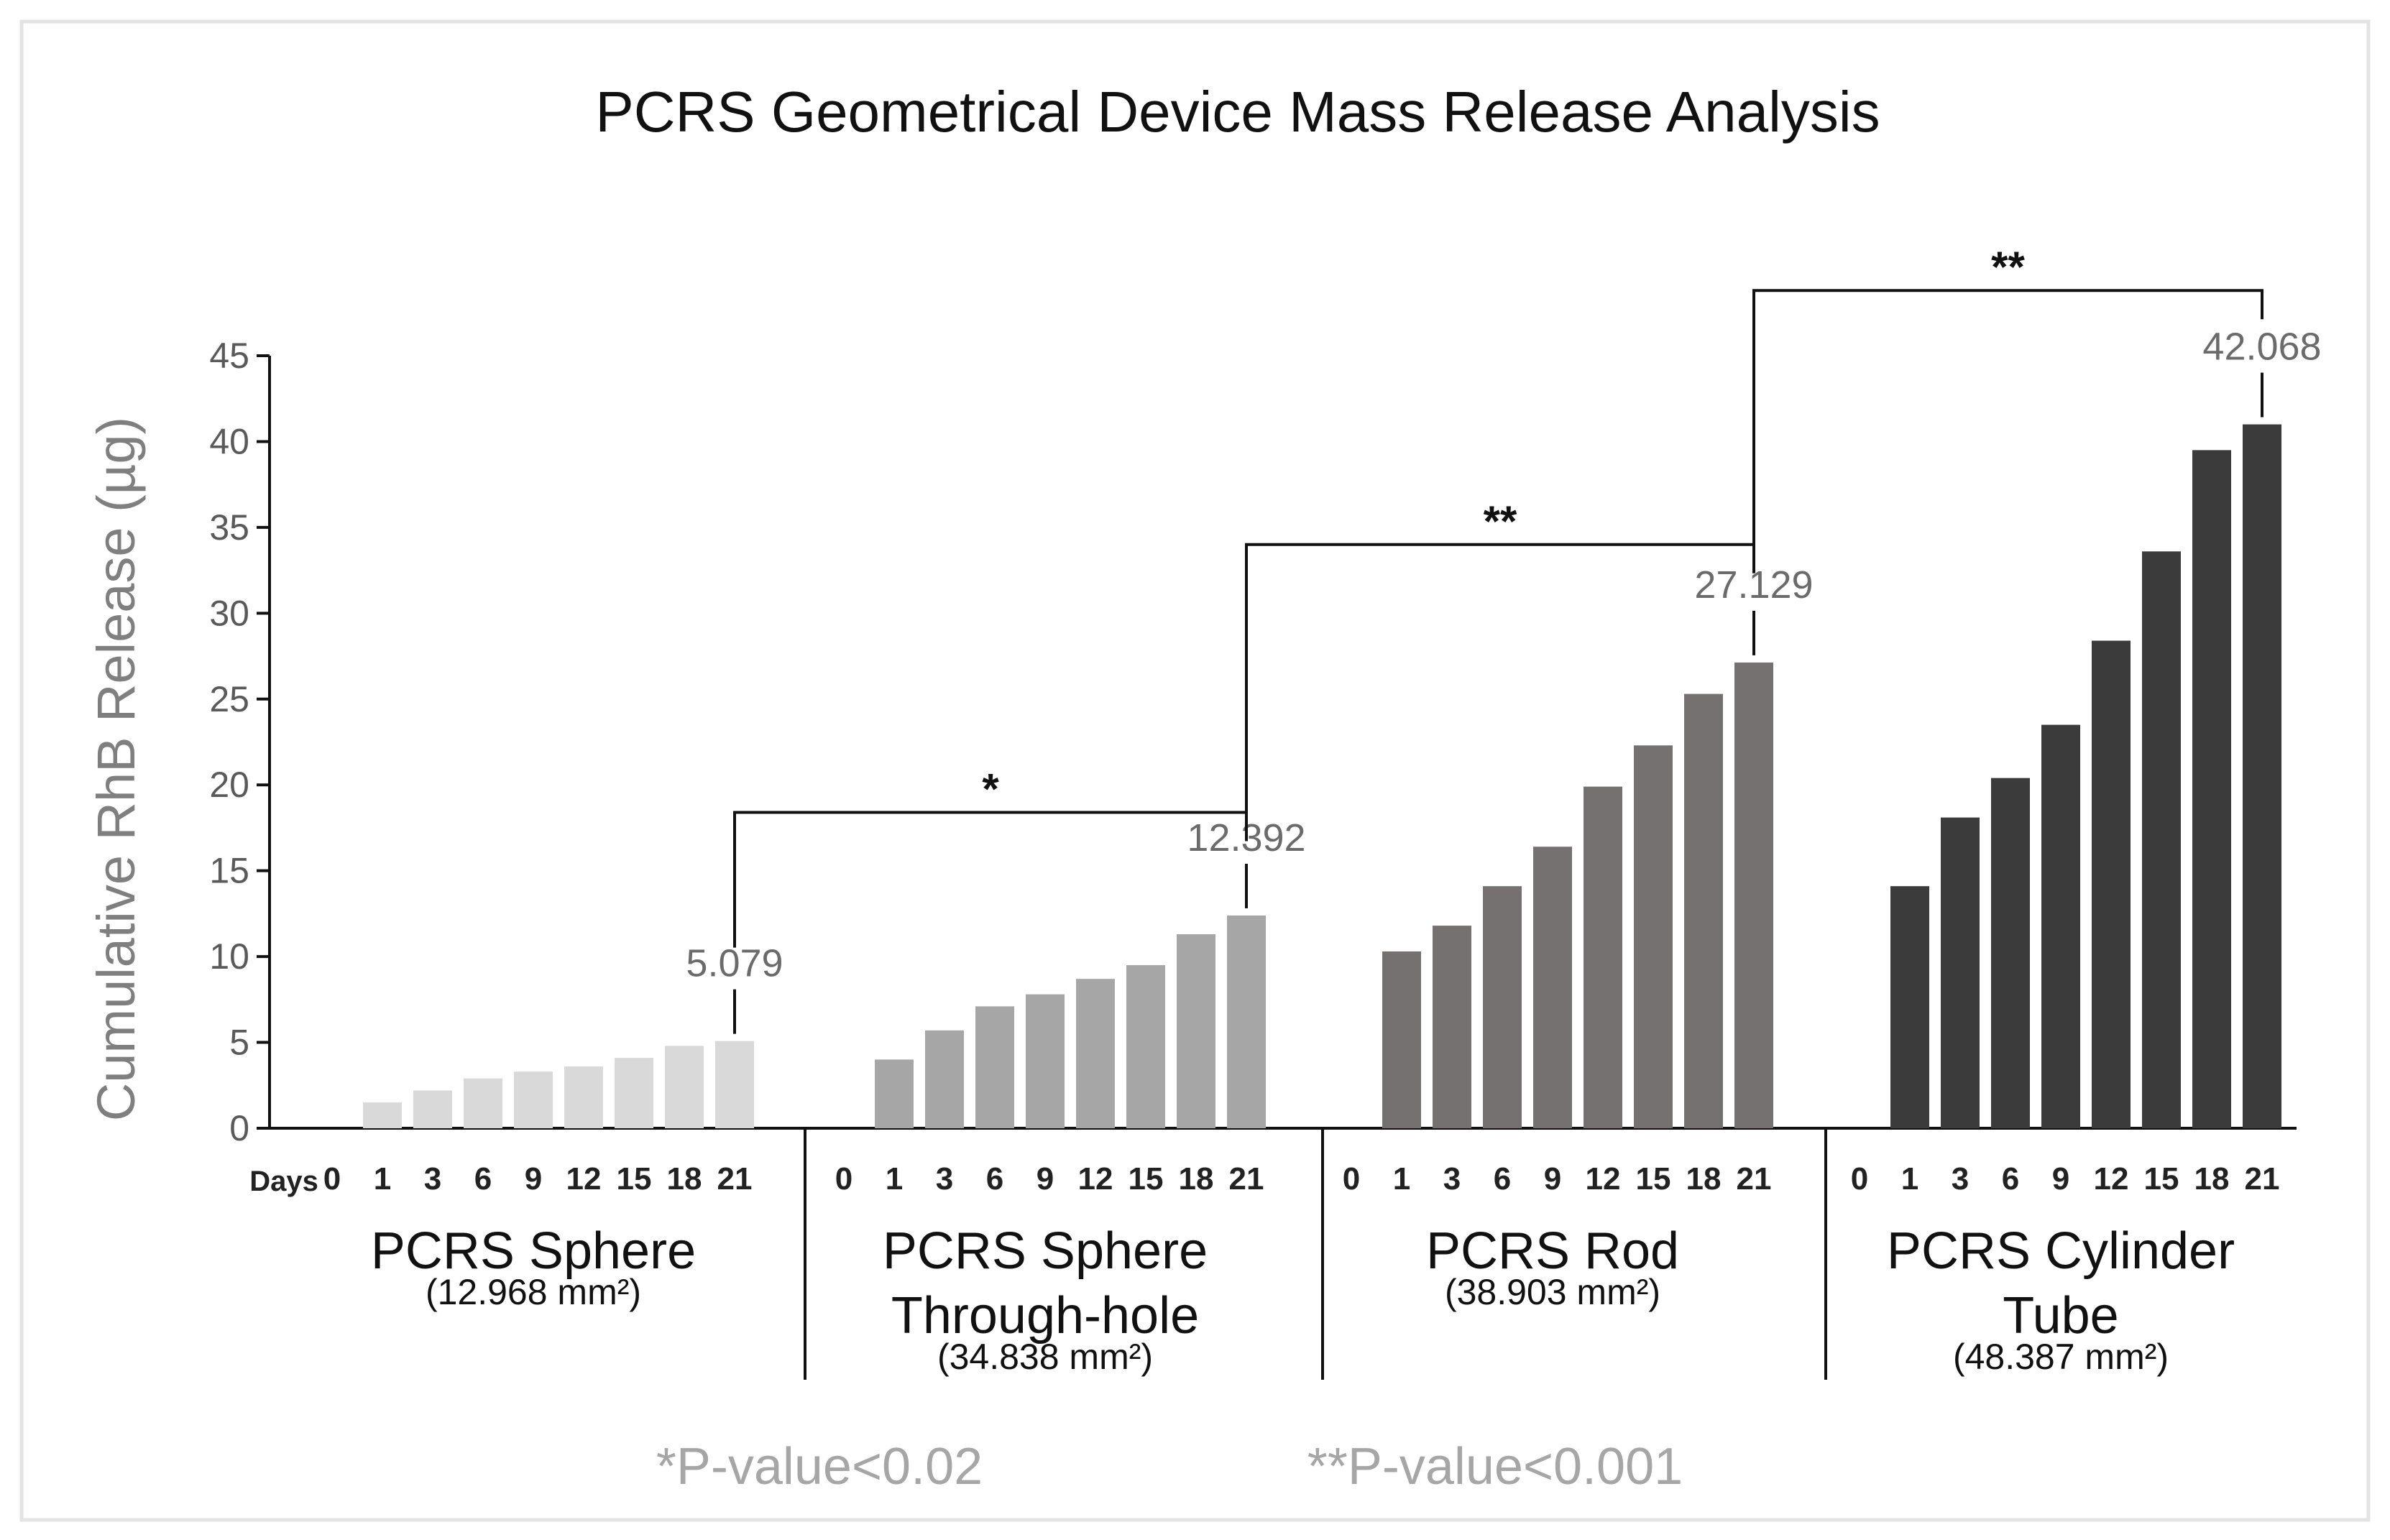  Describe the element at coordinates (229, 441) in the screenshot. I see `y-tick-label: 40` at that location.